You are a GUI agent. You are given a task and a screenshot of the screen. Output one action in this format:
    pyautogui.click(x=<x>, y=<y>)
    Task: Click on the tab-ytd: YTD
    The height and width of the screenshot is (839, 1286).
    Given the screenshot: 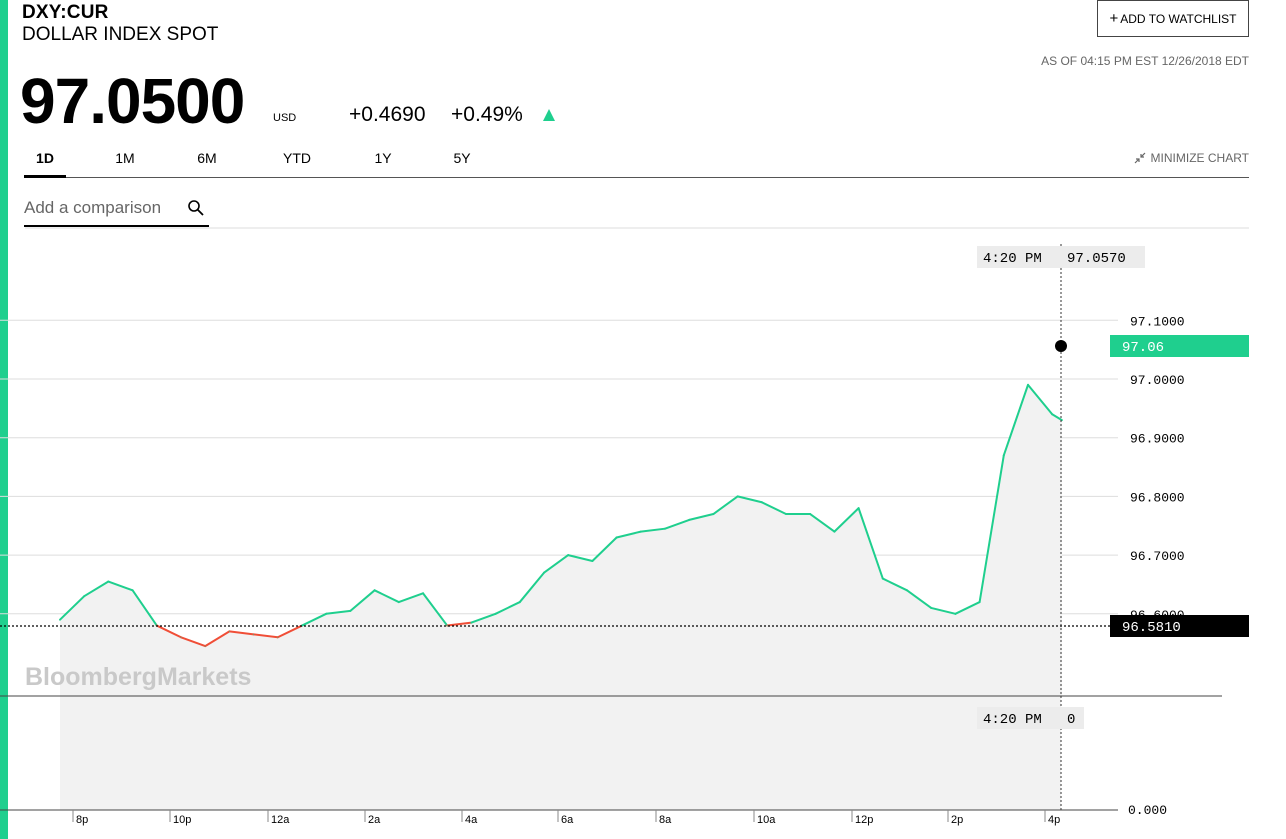 What is the action you would take?
    pyautogui.click(x=297, y=158)
    